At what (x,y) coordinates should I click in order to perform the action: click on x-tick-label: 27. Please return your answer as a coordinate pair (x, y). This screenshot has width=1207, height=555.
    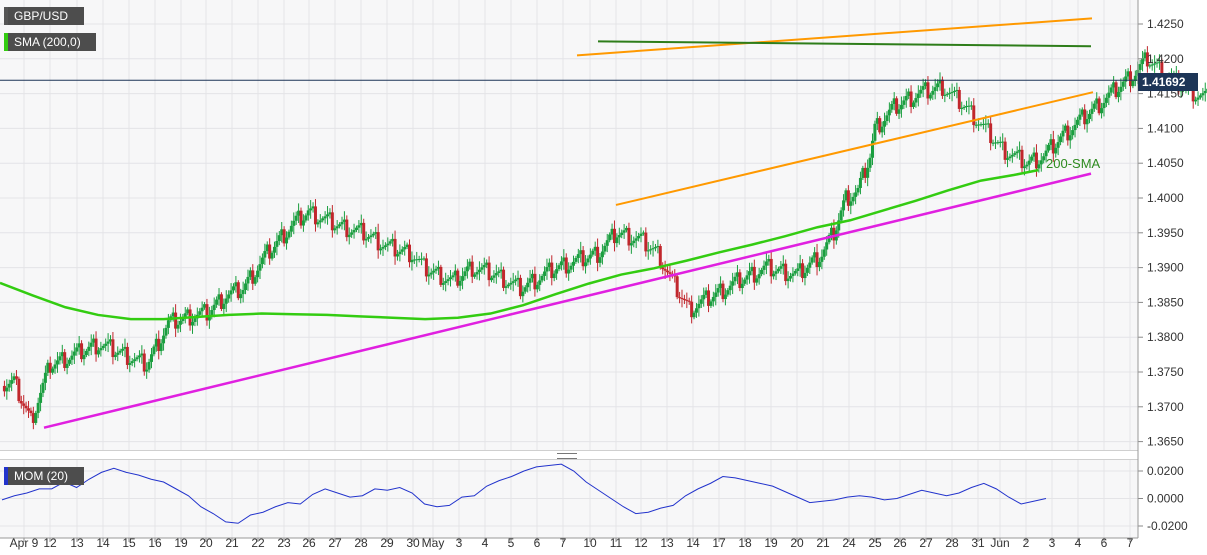
    Looking at the image, I should click on (926, 543).